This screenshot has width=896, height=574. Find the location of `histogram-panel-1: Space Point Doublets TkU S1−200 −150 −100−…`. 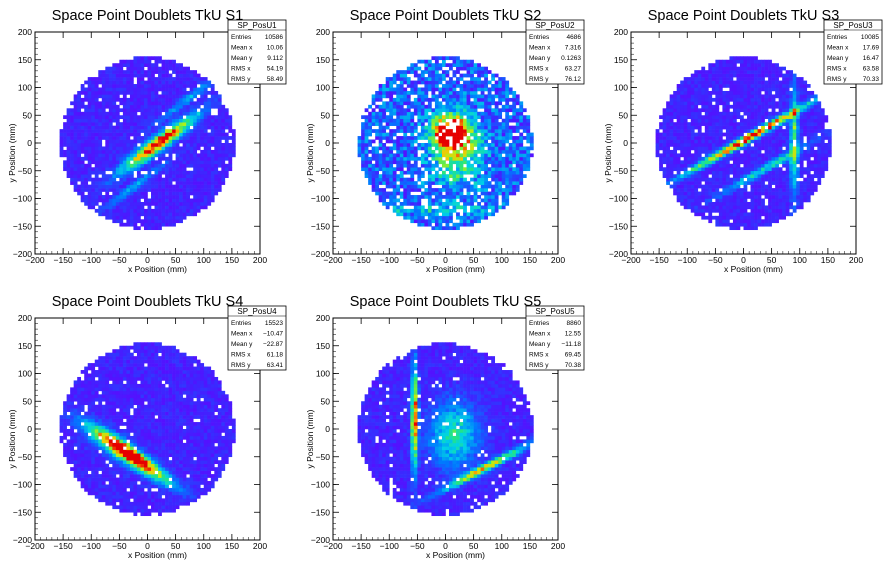

histogram-panel-1: Space Point Doublets TkU S1−200 −150 −100−… is located at coordinates (147, 141).